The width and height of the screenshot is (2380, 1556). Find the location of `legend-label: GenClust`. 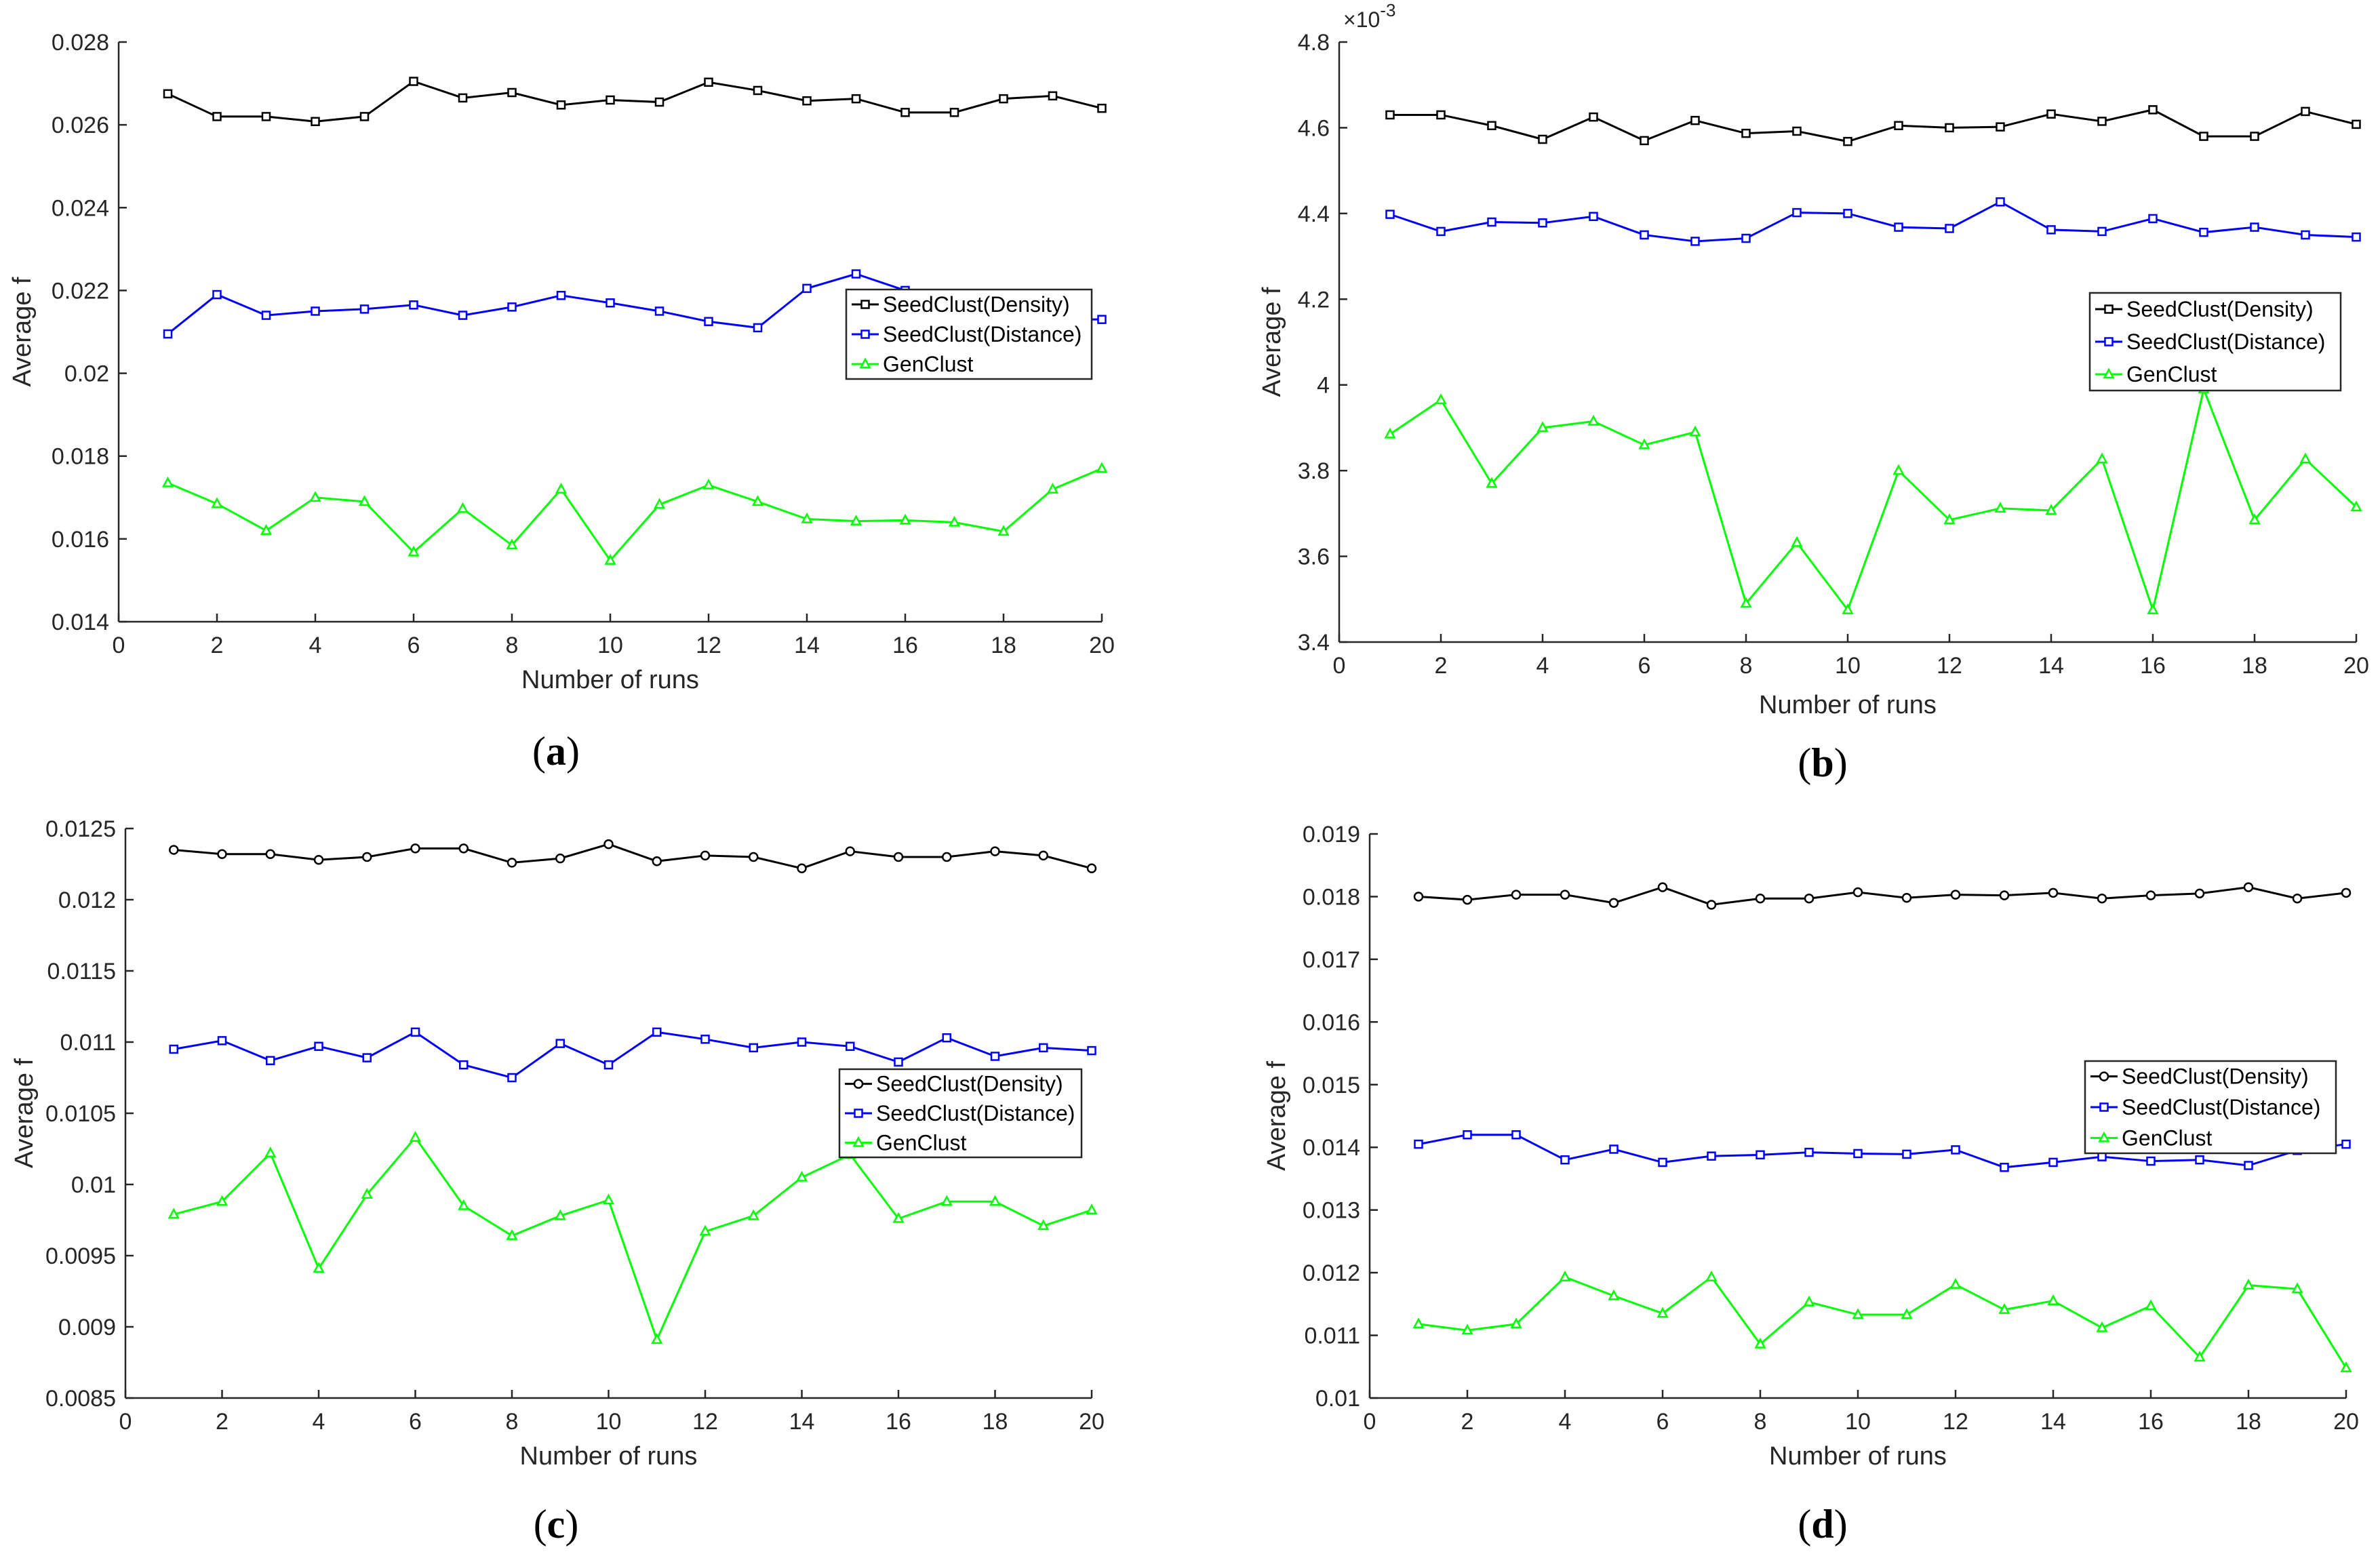

legend-label: GenClust is located at coordinates (2167, 1137).